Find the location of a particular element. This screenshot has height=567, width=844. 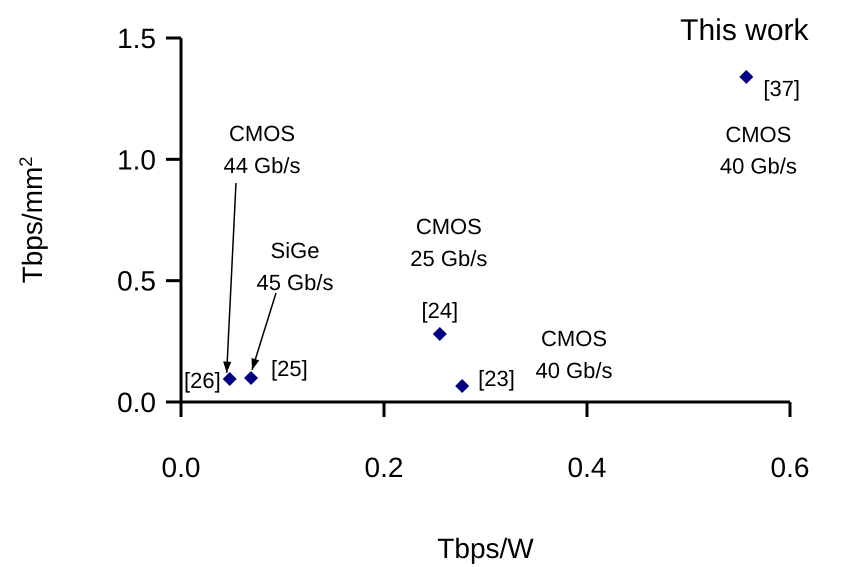

annotation: [25] is located at coordinates (289, 368).